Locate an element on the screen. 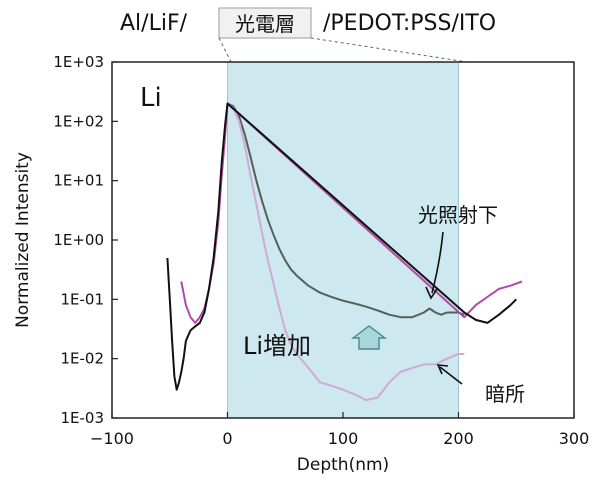 The image size is (597, 482). active-layer-label: 光電層 is located at coordinates (265, 24).